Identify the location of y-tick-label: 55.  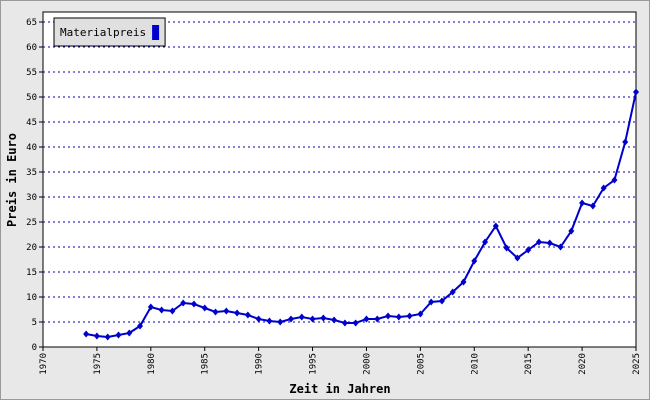
(31, 73).